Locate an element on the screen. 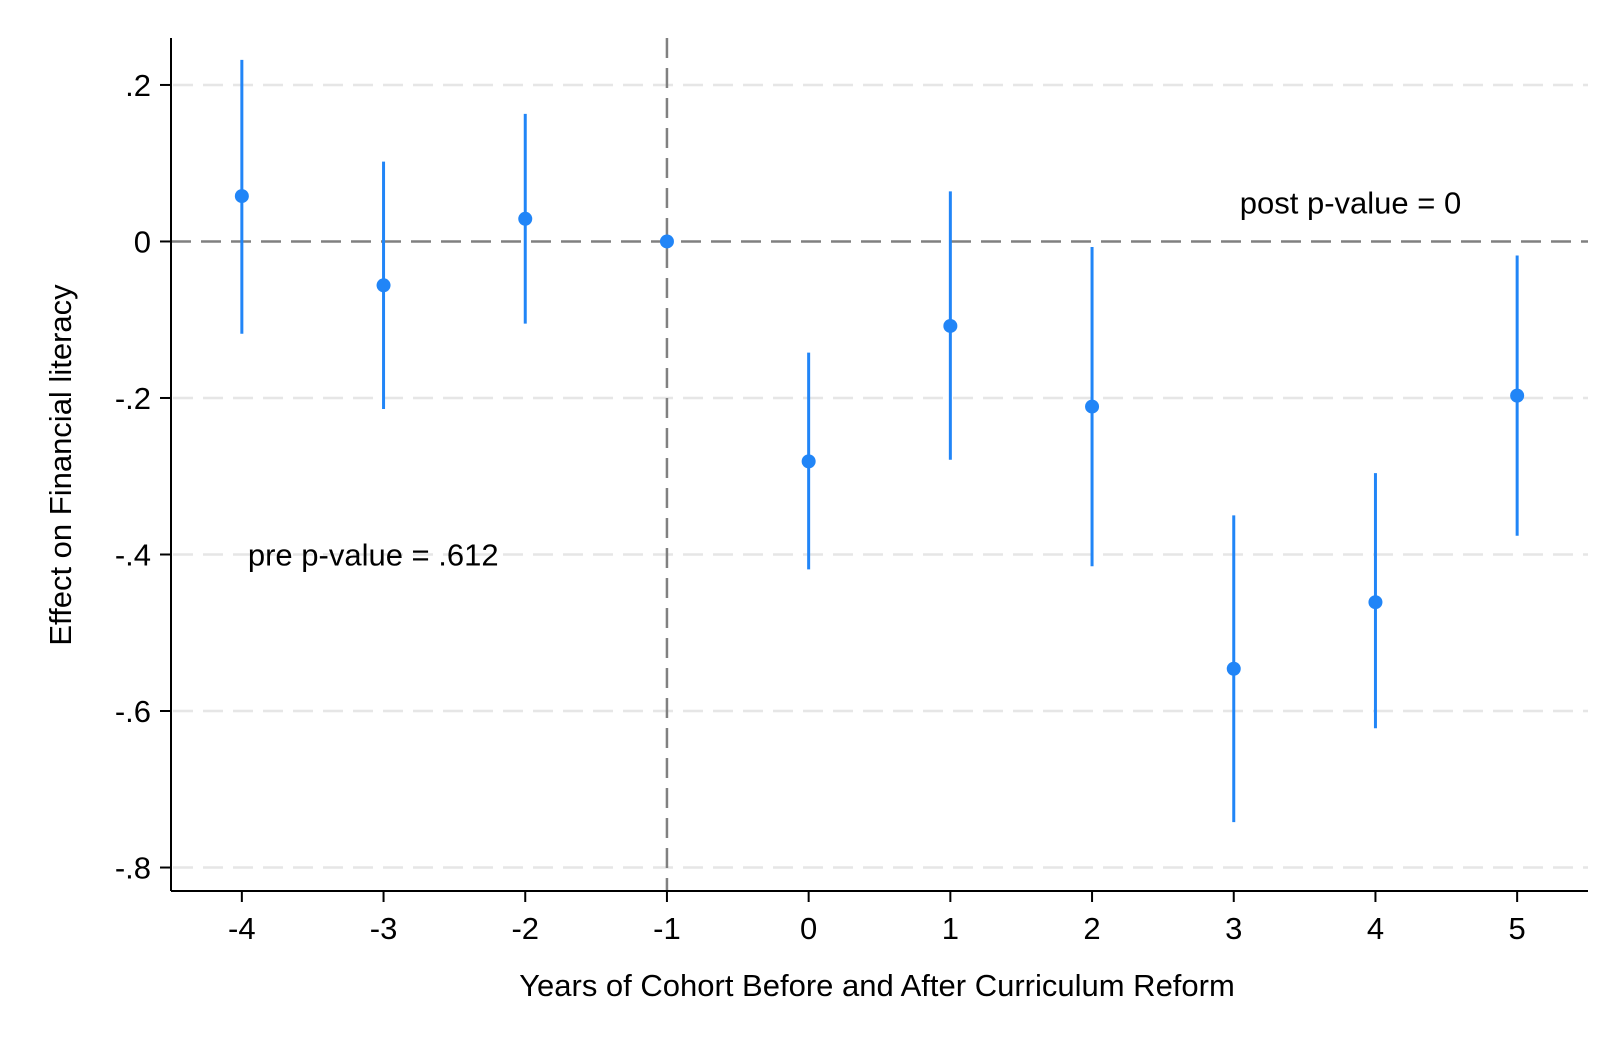 The image size is (1617, 1039). x-tick-label: 3 is located at coordinates (1233, 928).